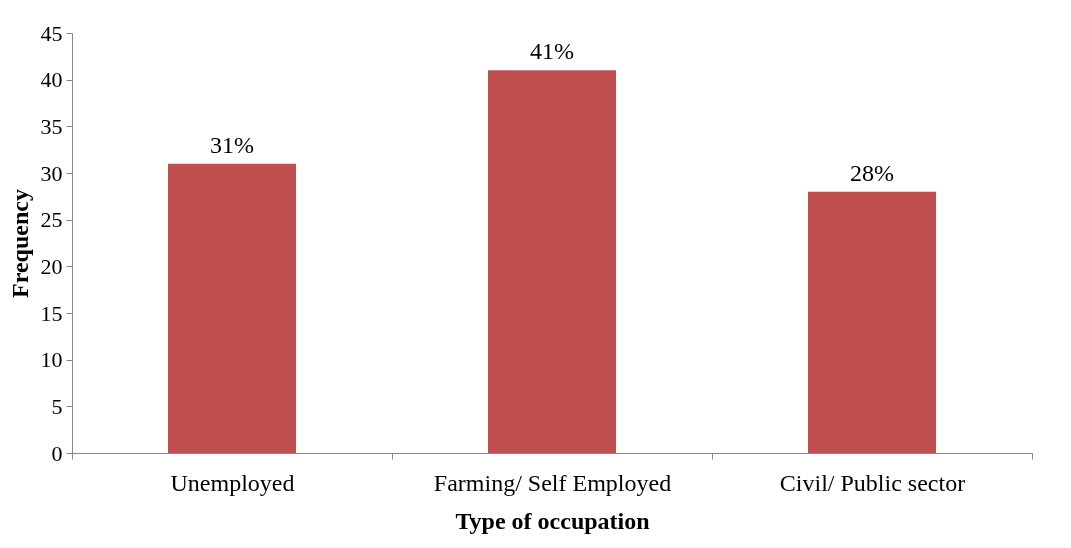 This screenshot has width=1071, height=548. I want to click on x-tick-label: Civil/ Public sector, so click(872, 482).